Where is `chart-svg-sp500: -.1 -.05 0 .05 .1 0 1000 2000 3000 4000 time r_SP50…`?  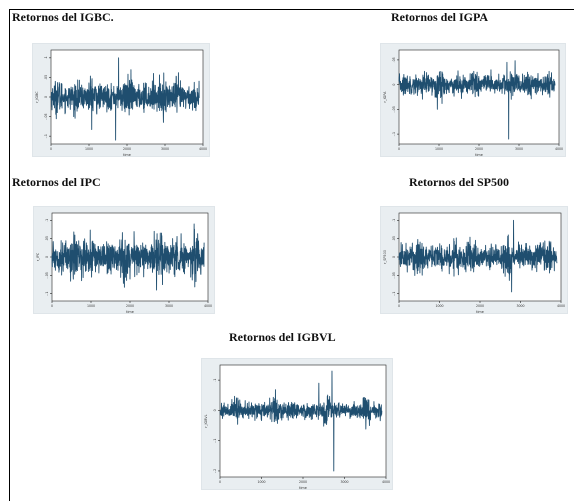
chart-svg-sp500: -.1 -.05 0 .05 .1 0 1000 2000 3000 4000 time r_SP50… is located at coordinates (474, 263).